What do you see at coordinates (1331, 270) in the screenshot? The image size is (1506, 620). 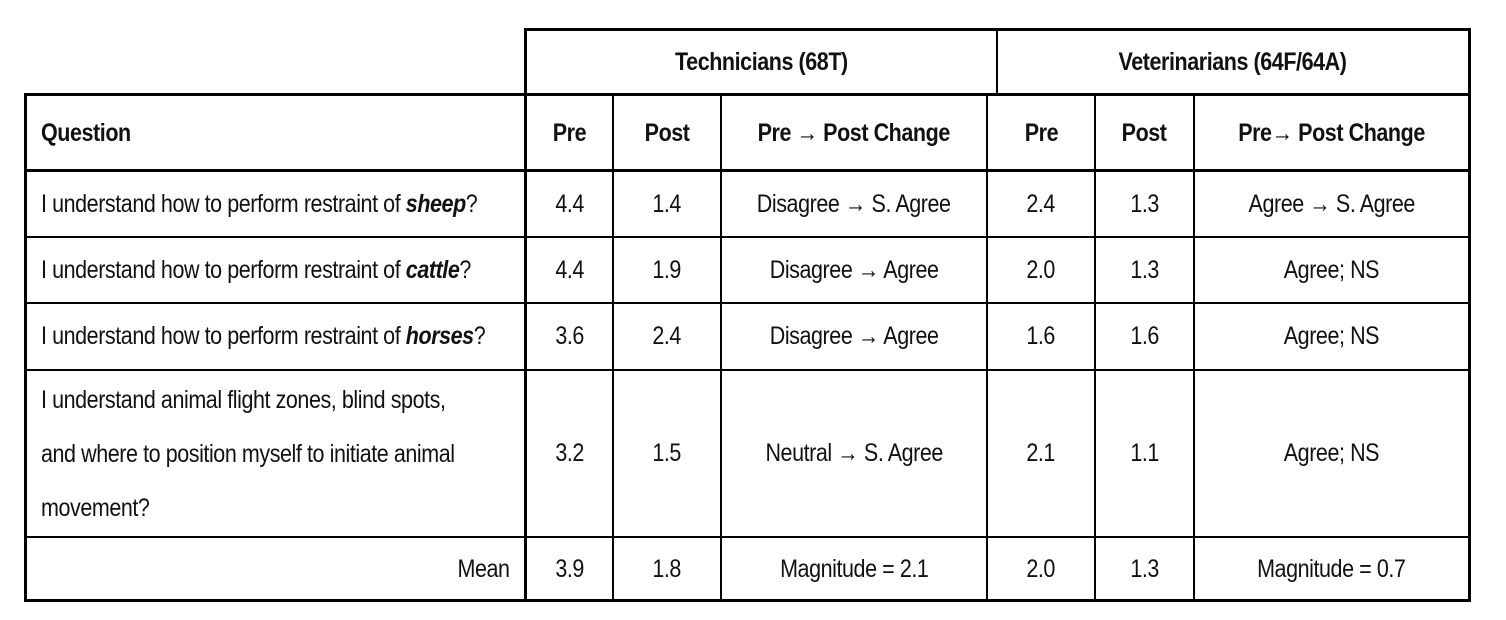 I see `table-row-2-vet-change: Agree; NS` at bounding box center [1331, 270].